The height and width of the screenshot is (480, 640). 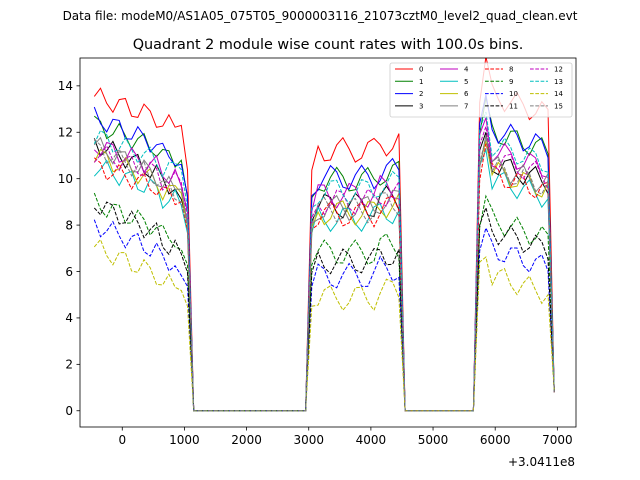 What do you see at coordinates (513, 94) in the screenshot?
I see `legend-label: 10` at bounding box center [513, 94].